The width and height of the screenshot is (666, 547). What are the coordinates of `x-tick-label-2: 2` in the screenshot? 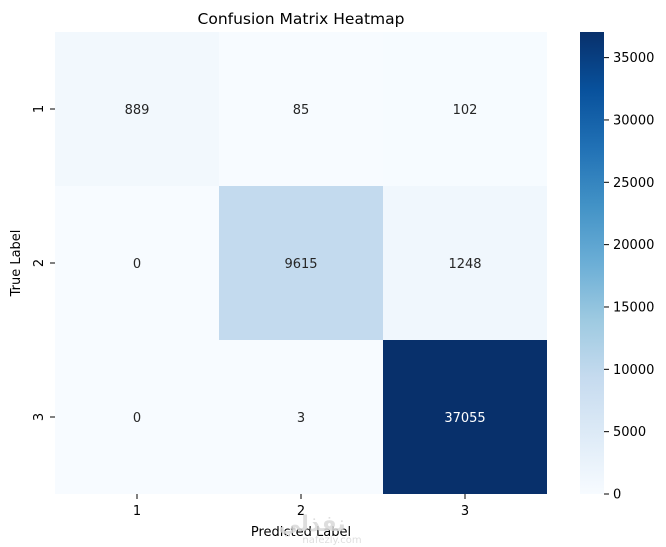 It's located at (301, 511).